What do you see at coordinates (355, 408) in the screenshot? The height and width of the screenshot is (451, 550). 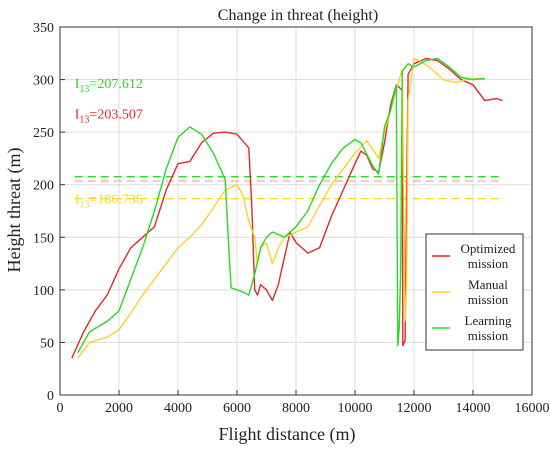 I see `x-tick-label: 10000` at bounding box center [355, 408].